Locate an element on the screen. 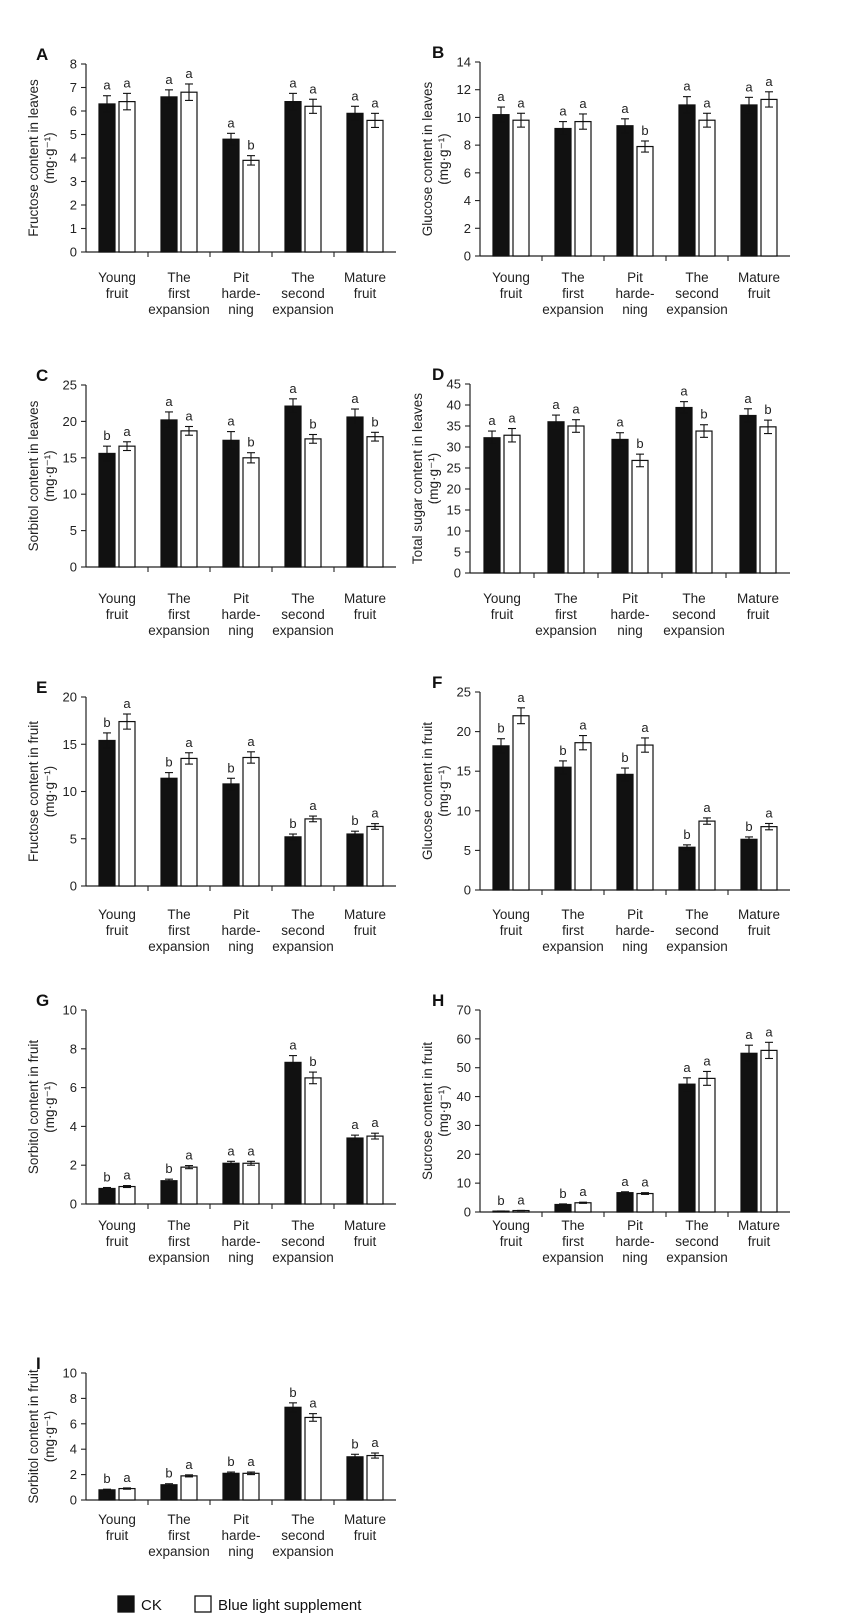 The image size is (850, 1623). sig-letter-e-ck-3: b is located at coordinates (292, 823).